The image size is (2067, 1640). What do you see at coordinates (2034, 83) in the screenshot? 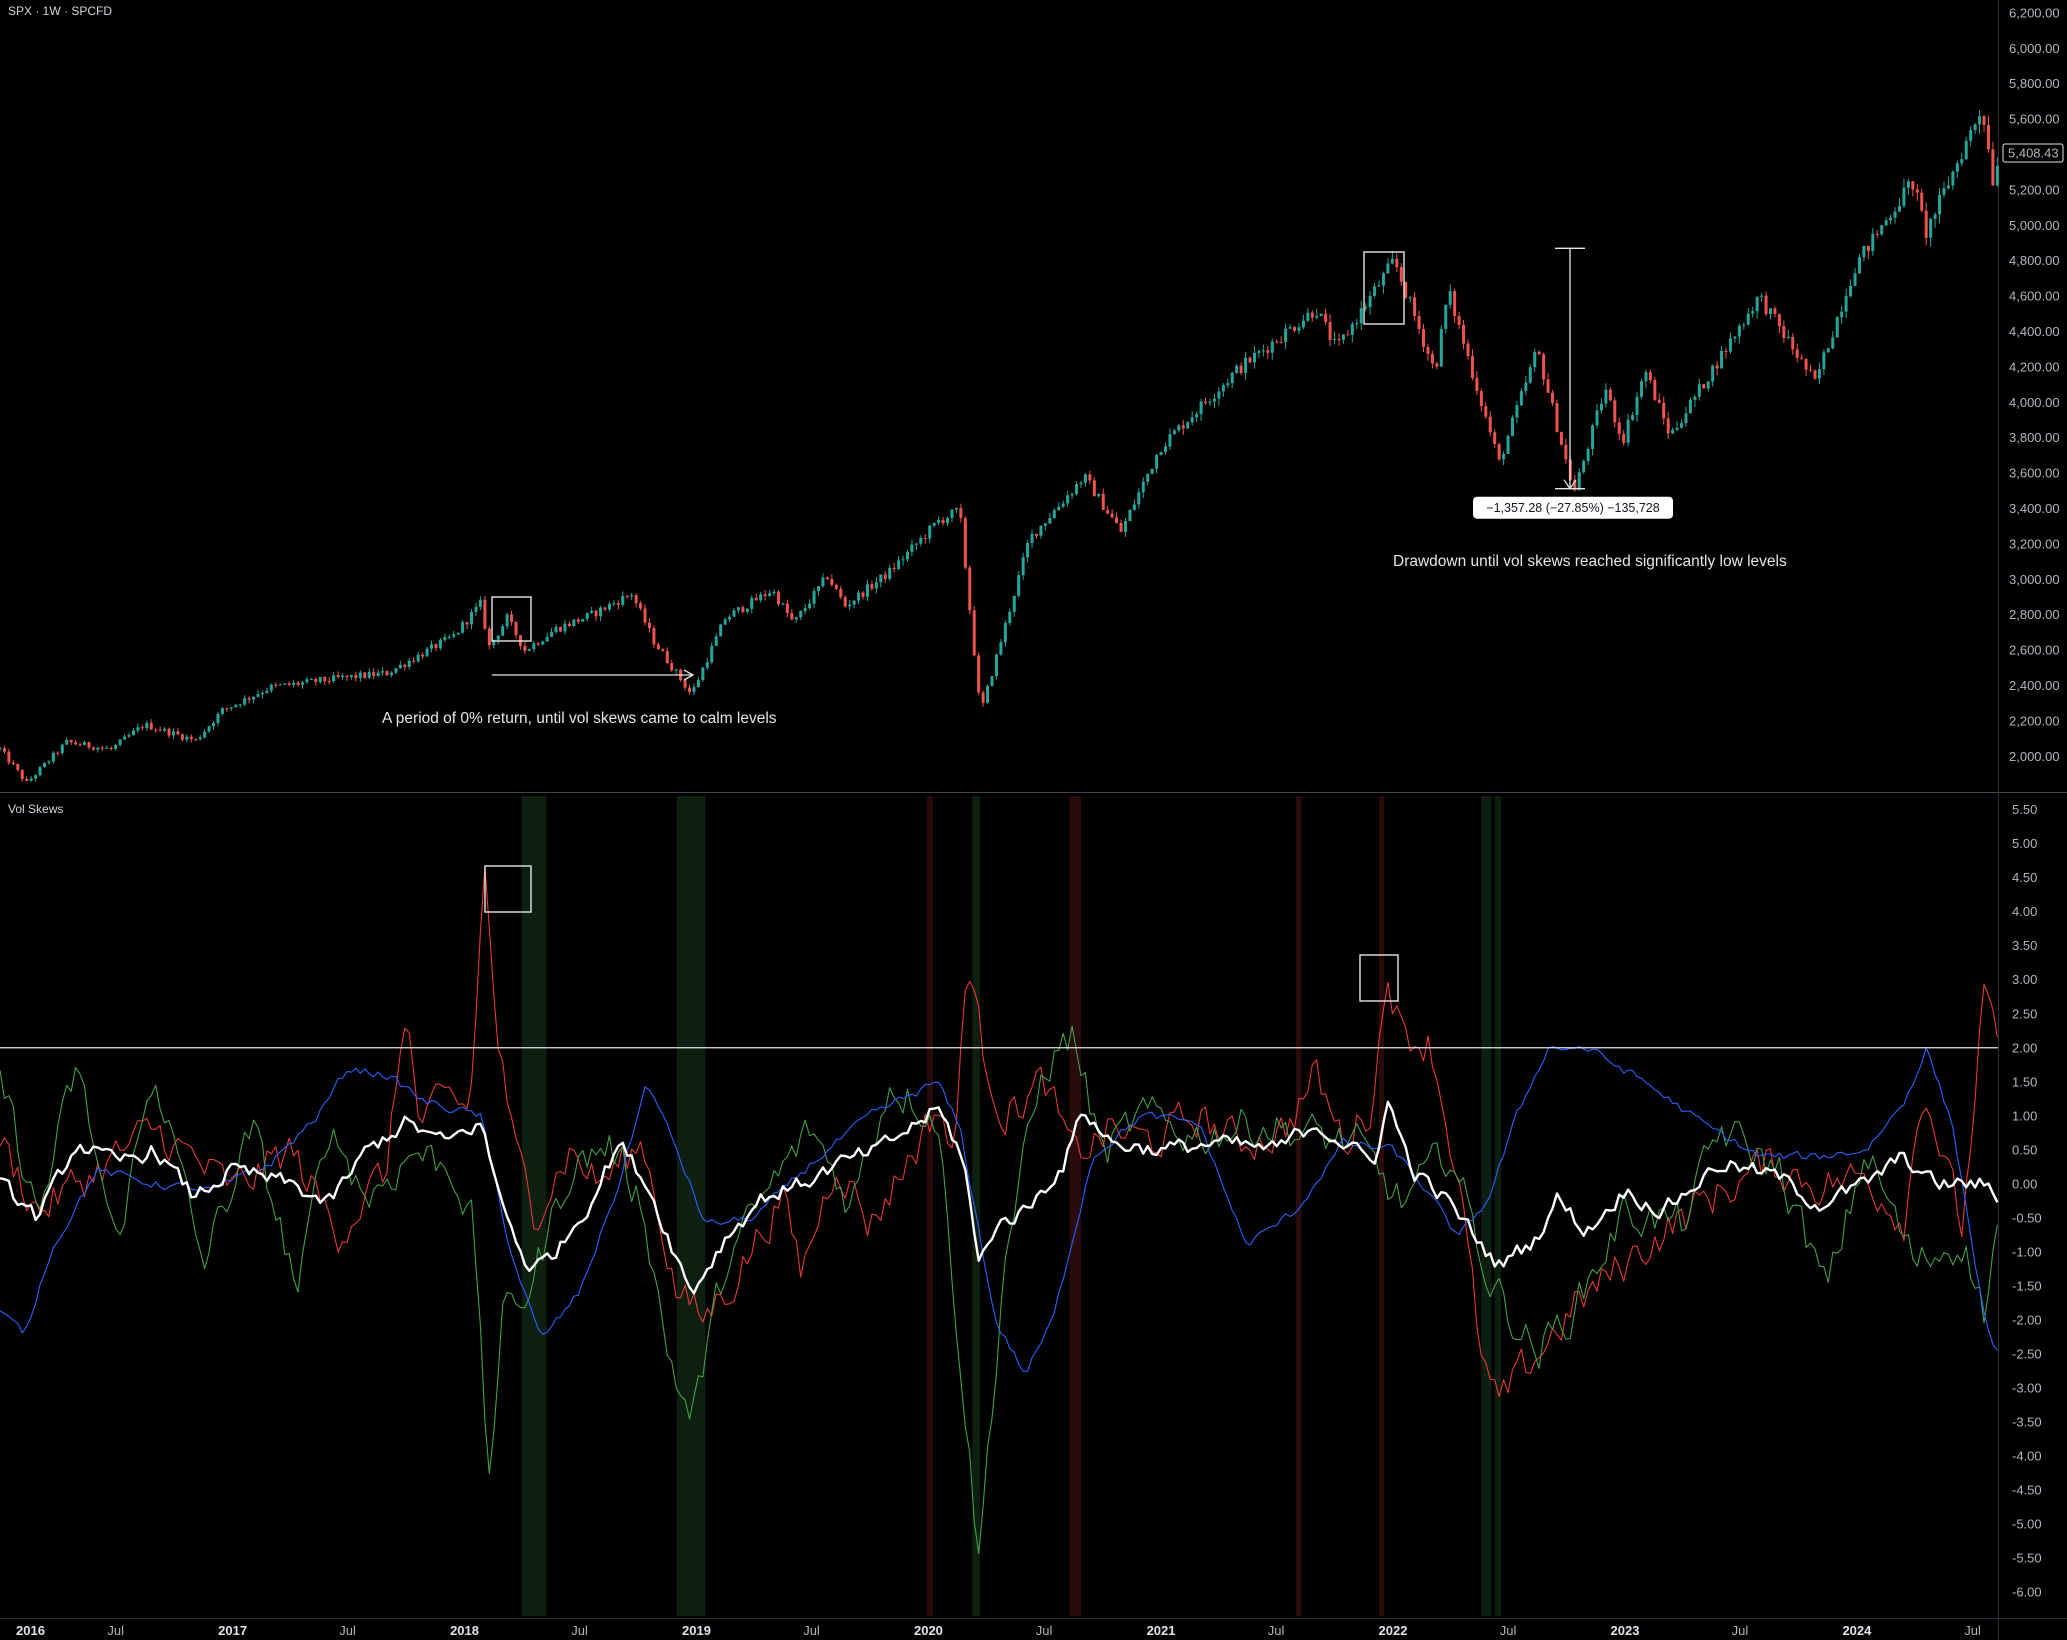
I see `price-tick-label: 5,800.00` at bounding box center [2034, 83].